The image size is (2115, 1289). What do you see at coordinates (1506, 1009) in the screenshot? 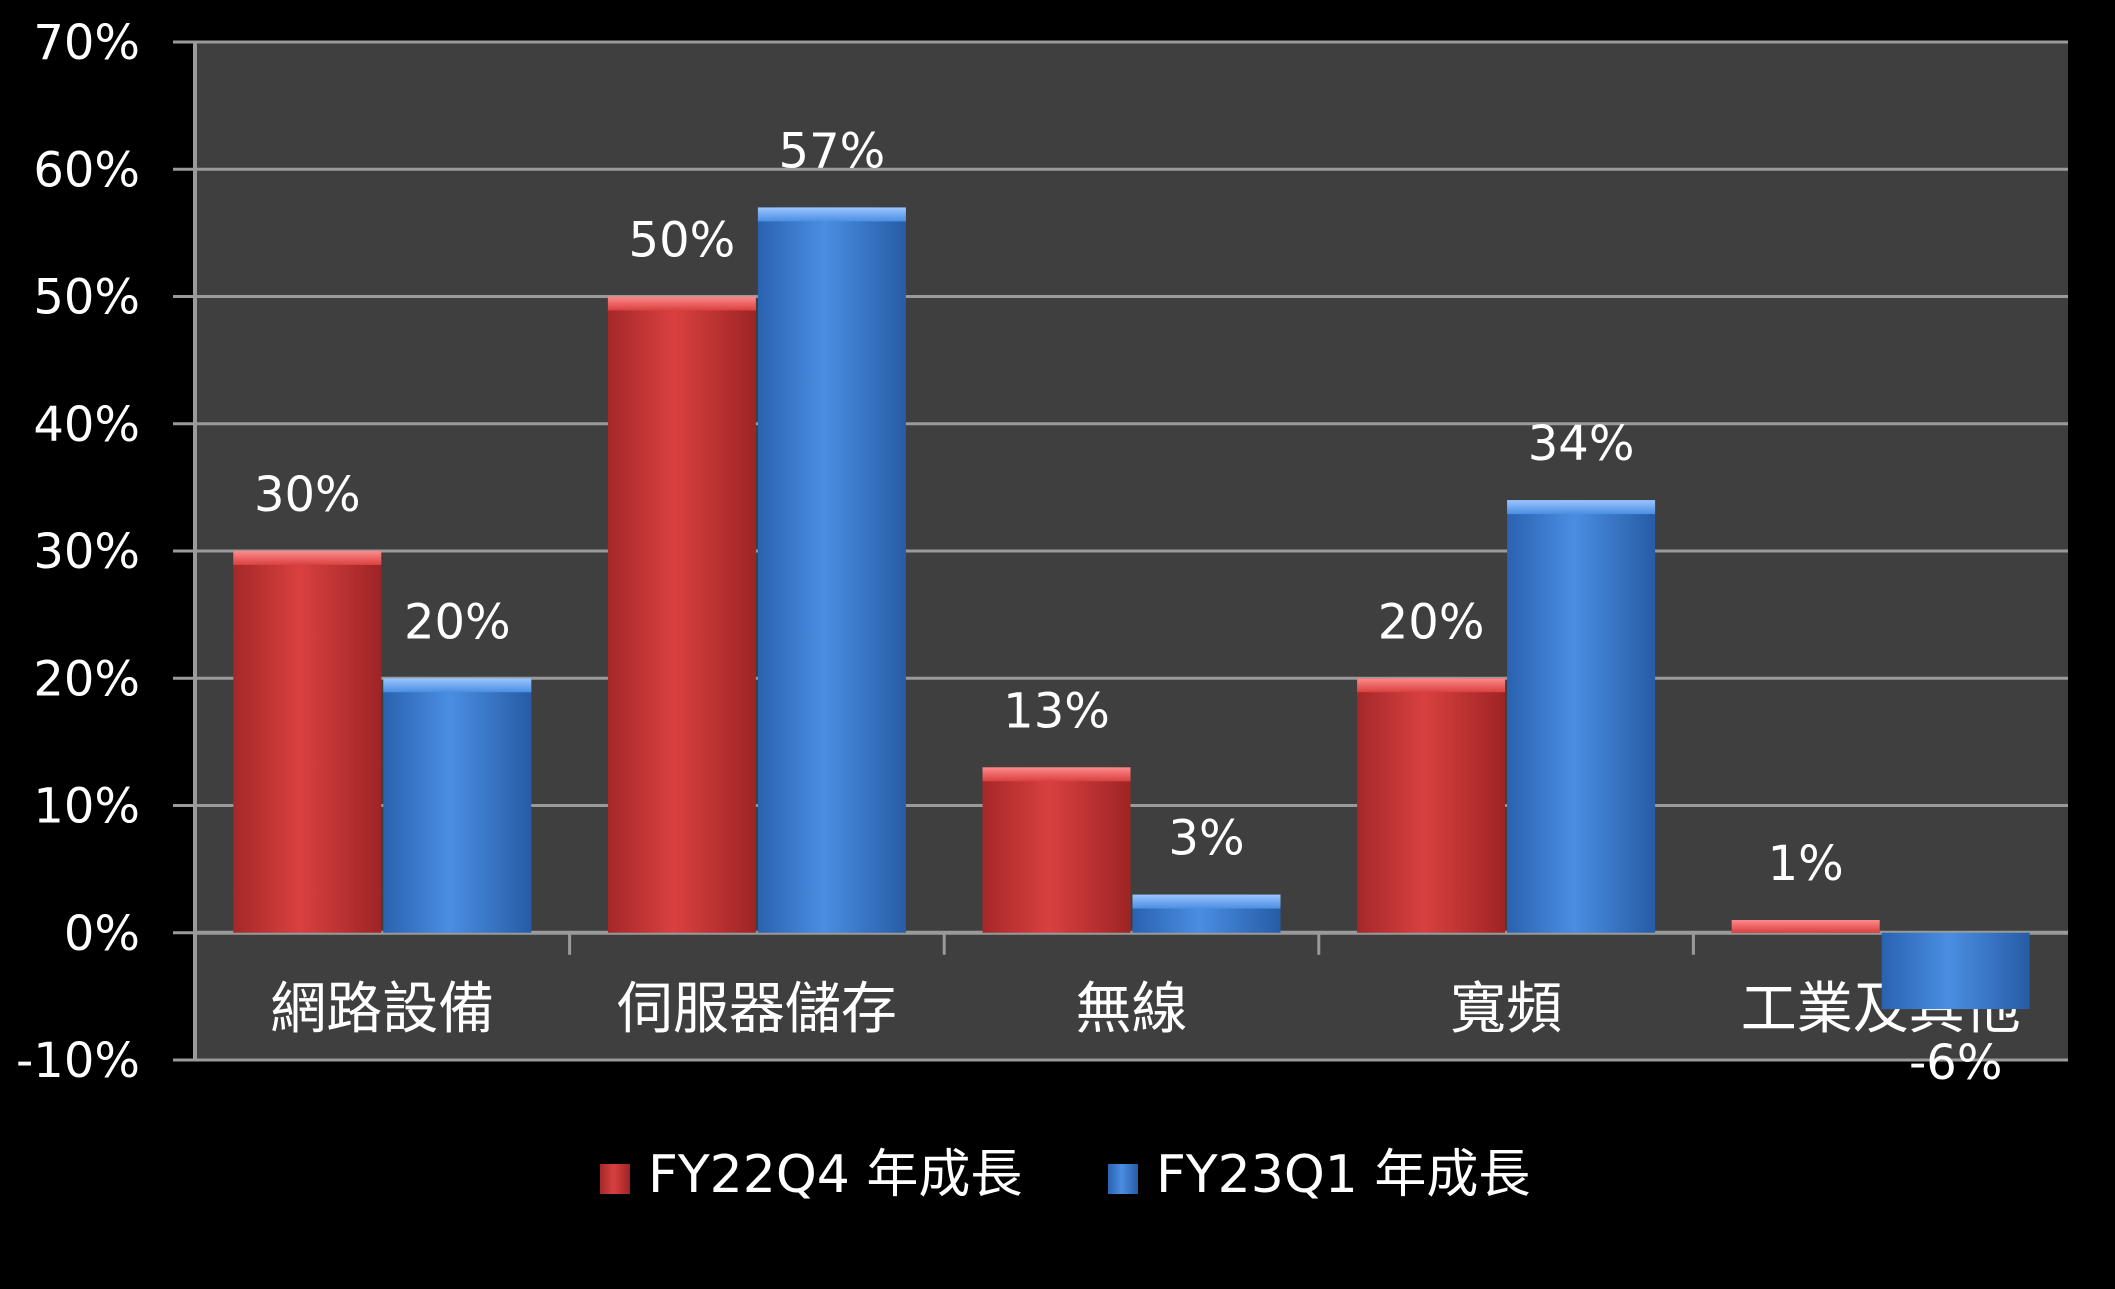
I see `x-category-label: 寬頻` at bounding box center [1506, 1009].